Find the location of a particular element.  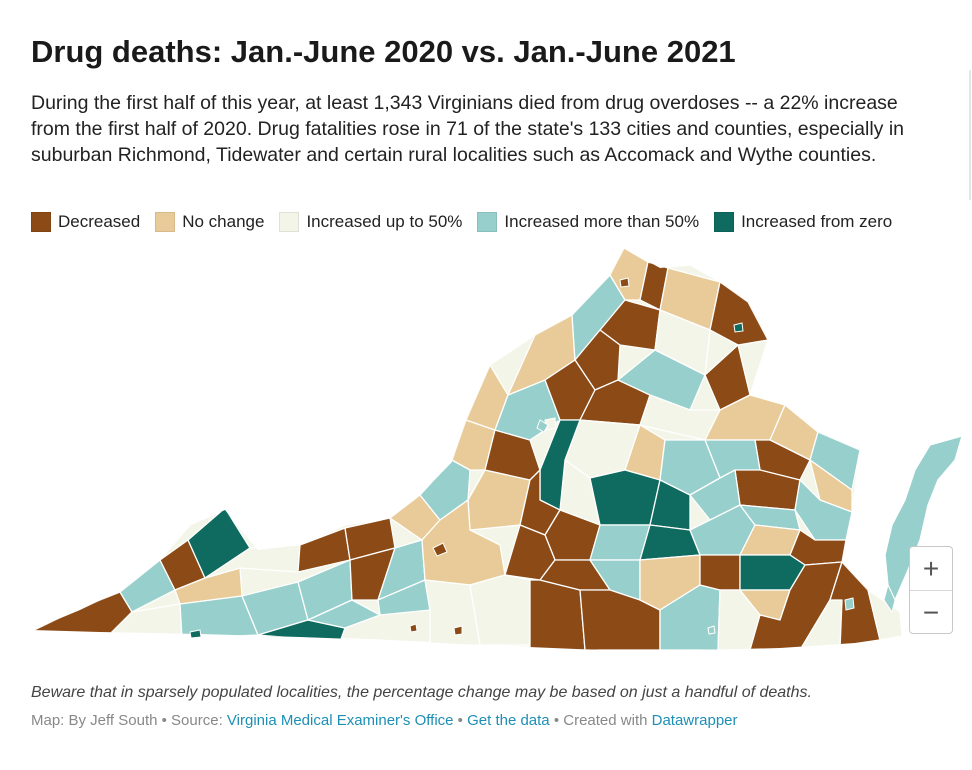

get-data-link: Get the data is located at coordinates (508, 720).